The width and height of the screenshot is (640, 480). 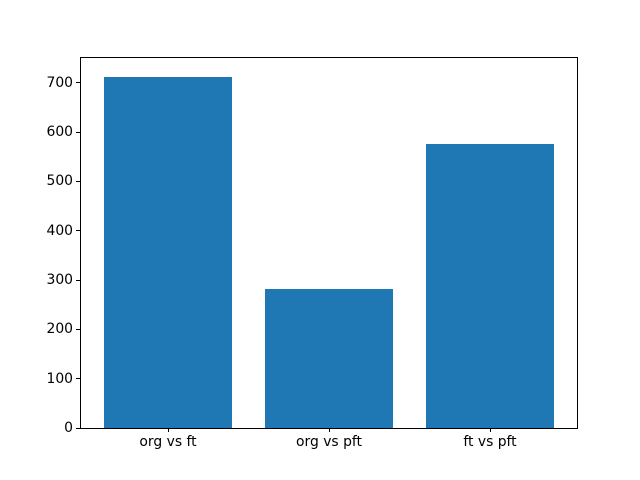 What do you see at coordinates (490, 442) in the screenshot?
I see `x-tick-label: ft vs pft` at bounding box center [490, 442].